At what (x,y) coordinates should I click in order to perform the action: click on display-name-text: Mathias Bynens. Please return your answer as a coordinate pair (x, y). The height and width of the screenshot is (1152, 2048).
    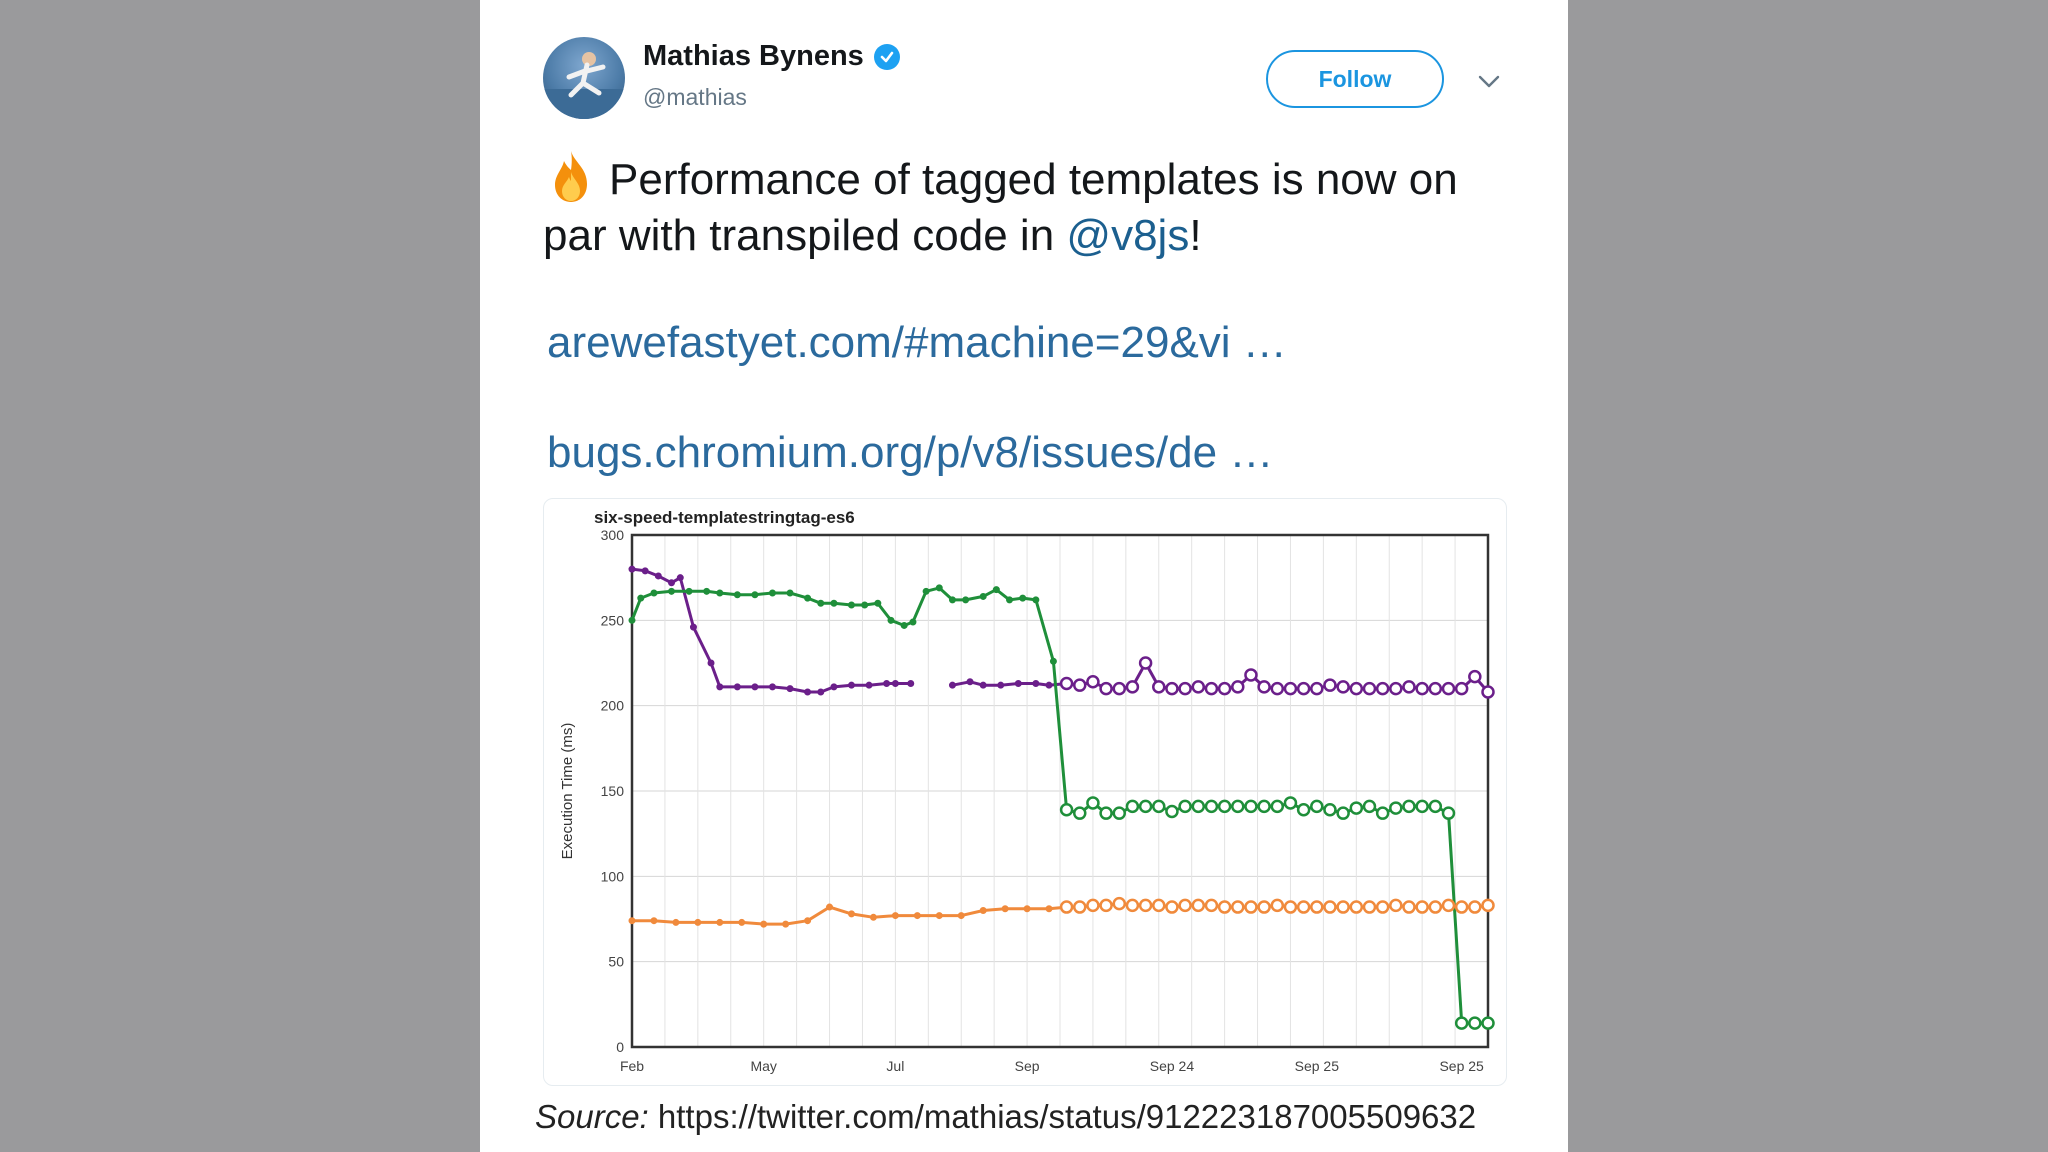
    Looking at the image, I should click on (753, 56).